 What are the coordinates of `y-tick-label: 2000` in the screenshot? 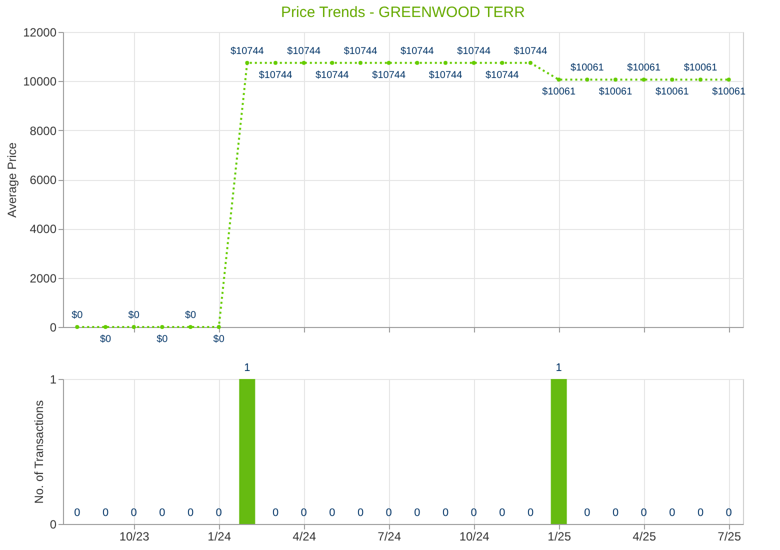 It's located at (43, 278).